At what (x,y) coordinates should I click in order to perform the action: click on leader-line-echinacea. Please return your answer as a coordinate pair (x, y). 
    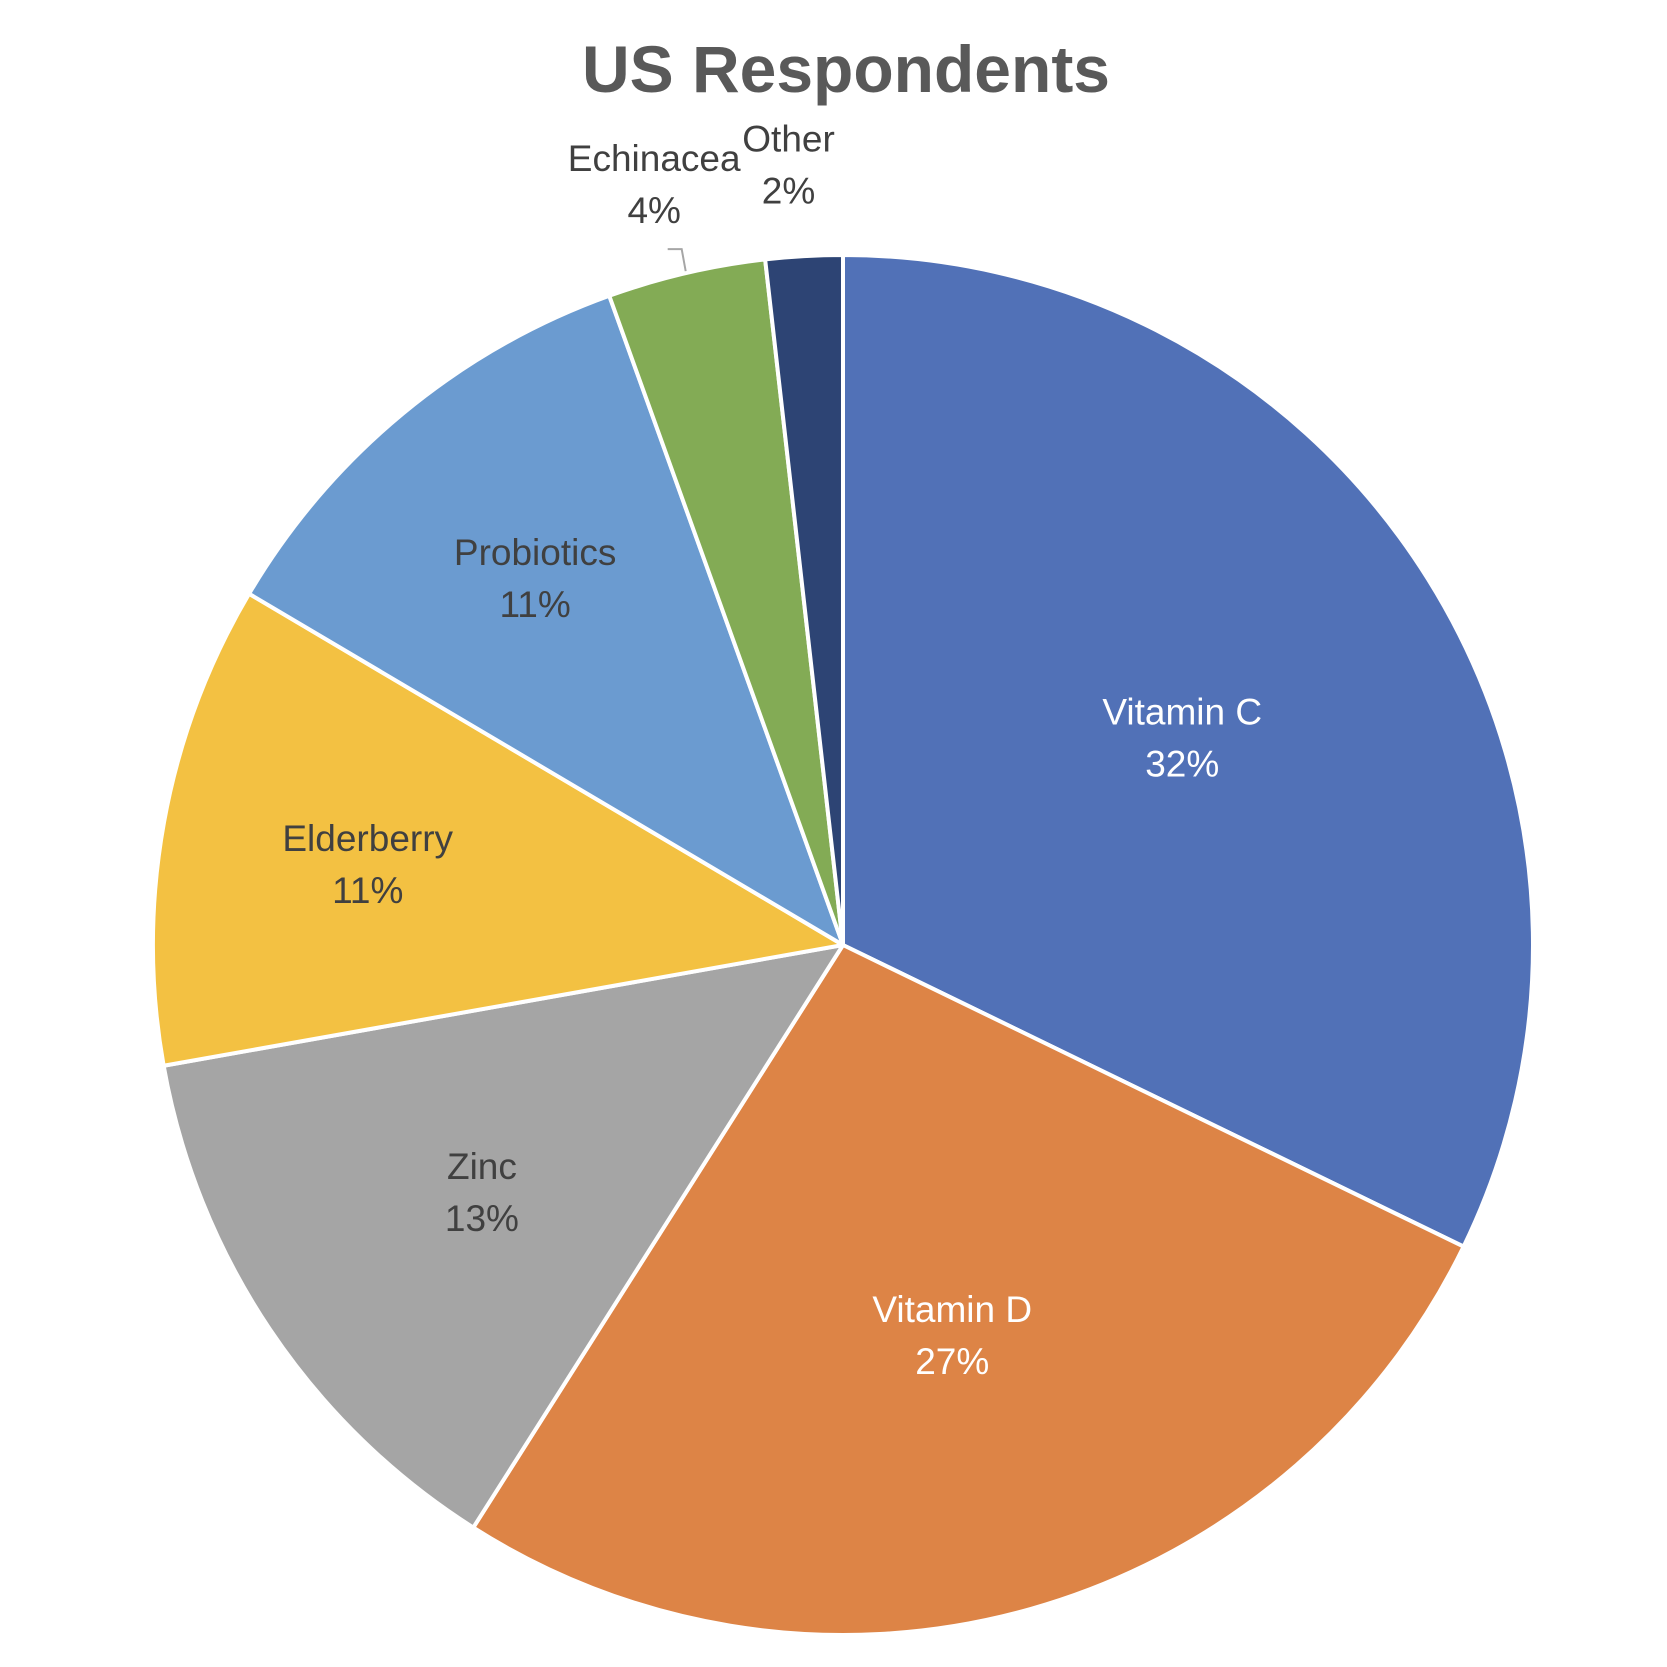
    Looking at the image, I should click on (677, 260).